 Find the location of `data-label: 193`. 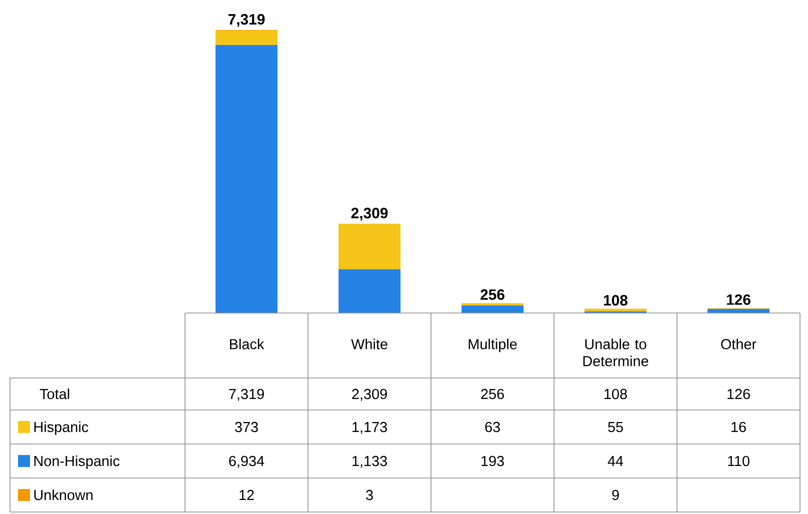

data-label: 193 is located at coordinates (493, 461).